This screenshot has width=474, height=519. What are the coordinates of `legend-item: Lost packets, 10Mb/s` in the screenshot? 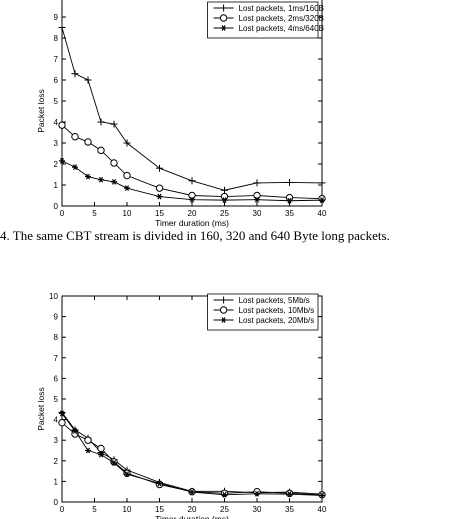 It's located at (264, 310).